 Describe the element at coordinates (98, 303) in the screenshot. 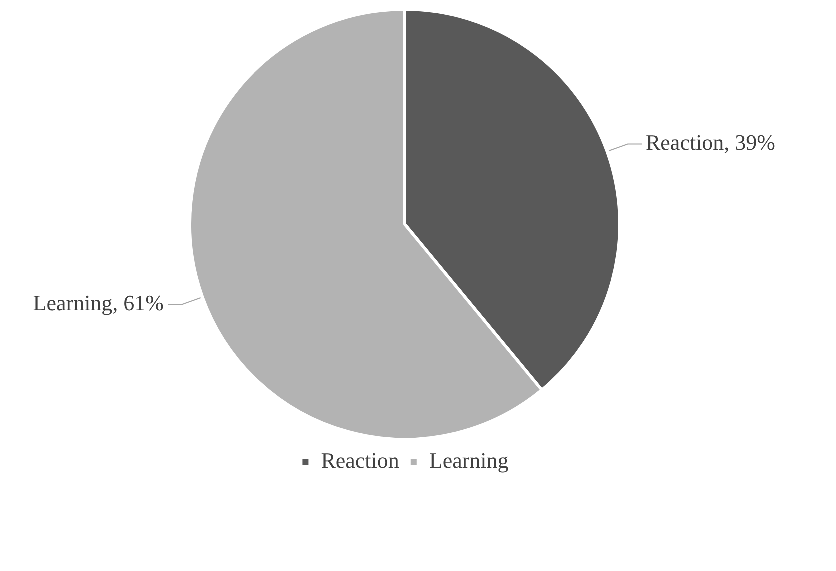

I see `data-label: Learning, 61%` at that location.